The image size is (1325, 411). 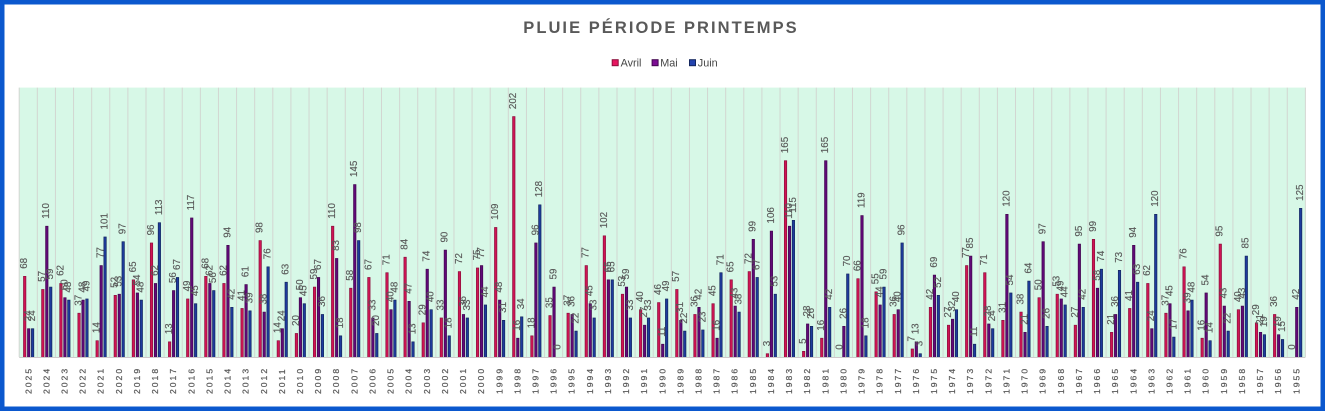 I want to click on svg-text: 1966, so click(x=1097, y=380).